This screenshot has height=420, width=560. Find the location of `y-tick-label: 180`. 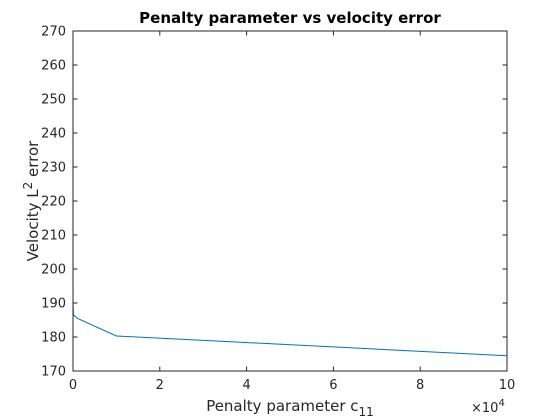

y-tick-label: 180 is located at coordinates (53, 338).